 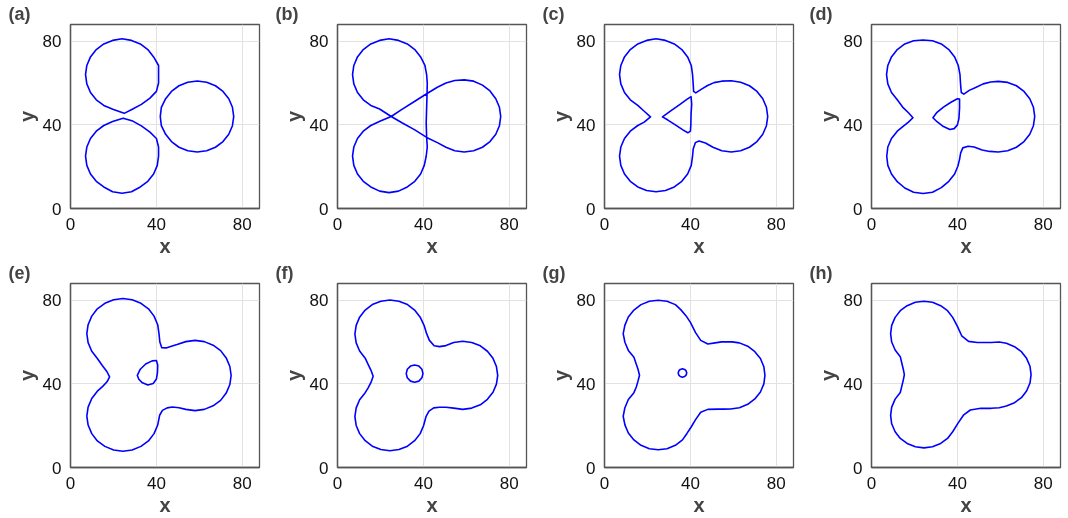 I want to click on chart-title: (d), so click(x=821, y=13).